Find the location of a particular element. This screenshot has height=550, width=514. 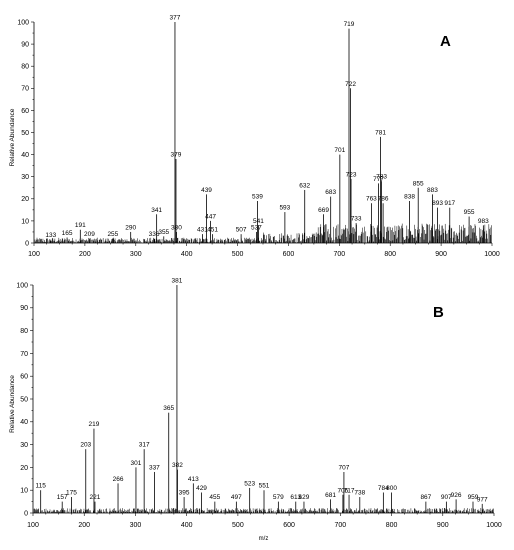

peak-label: 781 is located at coordinates (380, 132).